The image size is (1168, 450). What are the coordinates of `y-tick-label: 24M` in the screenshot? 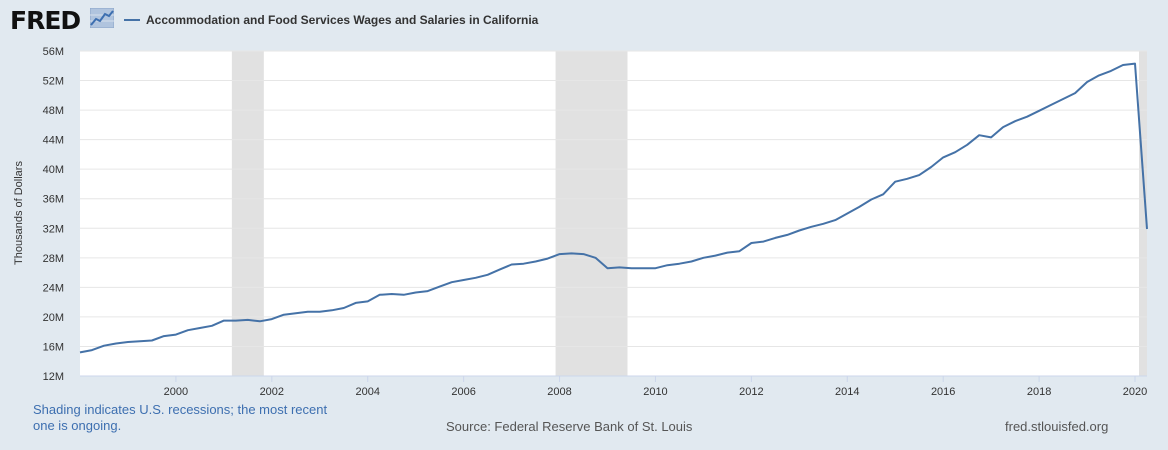 It's located at (53, 288).